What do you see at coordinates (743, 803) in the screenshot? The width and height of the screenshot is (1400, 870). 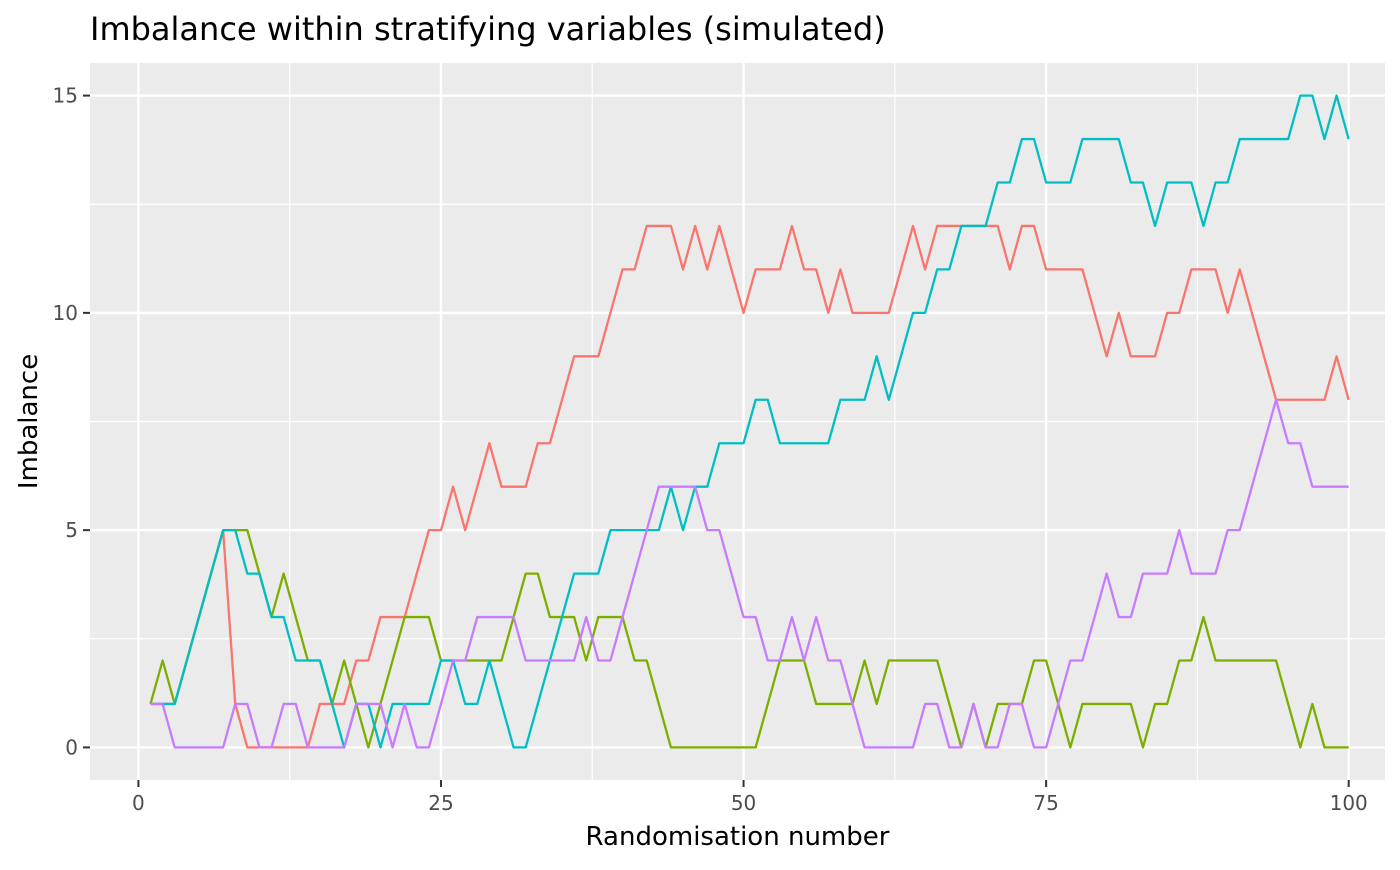 I see `x-tick-label: 50` at bounding box center [743, 803].